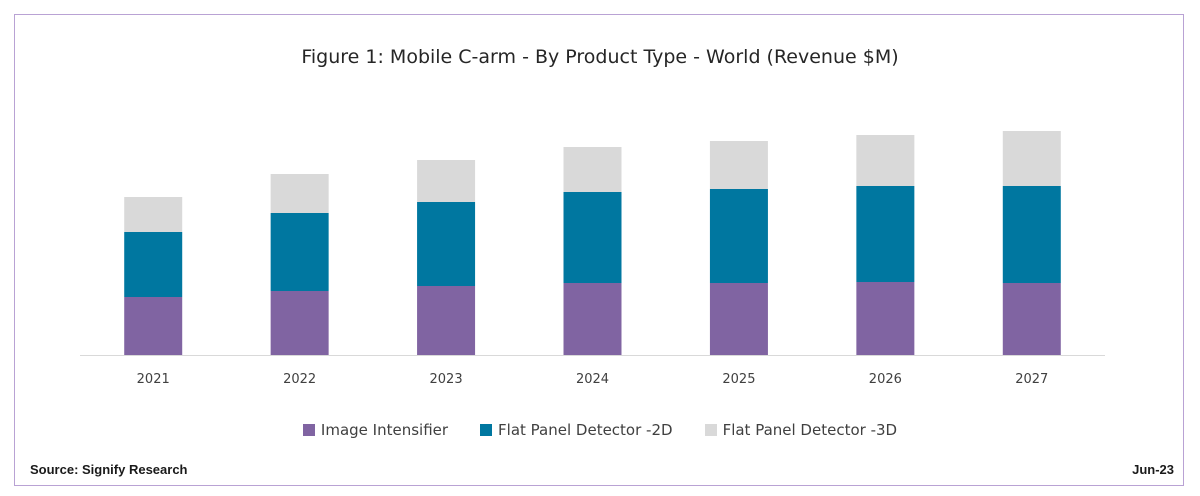 This screenshot has width=1200, height=496. What do you see at coordinates (384, 430) in the screenshot?
I see `legend-label: Image Intensifier` at bounding box center [384, 430].